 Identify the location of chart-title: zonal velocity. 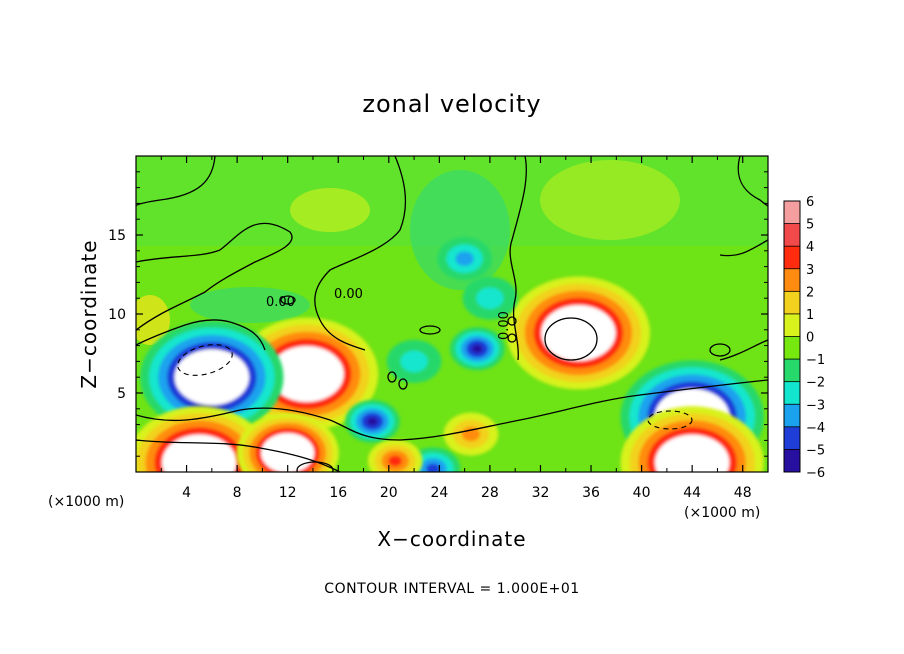
(451, 104).